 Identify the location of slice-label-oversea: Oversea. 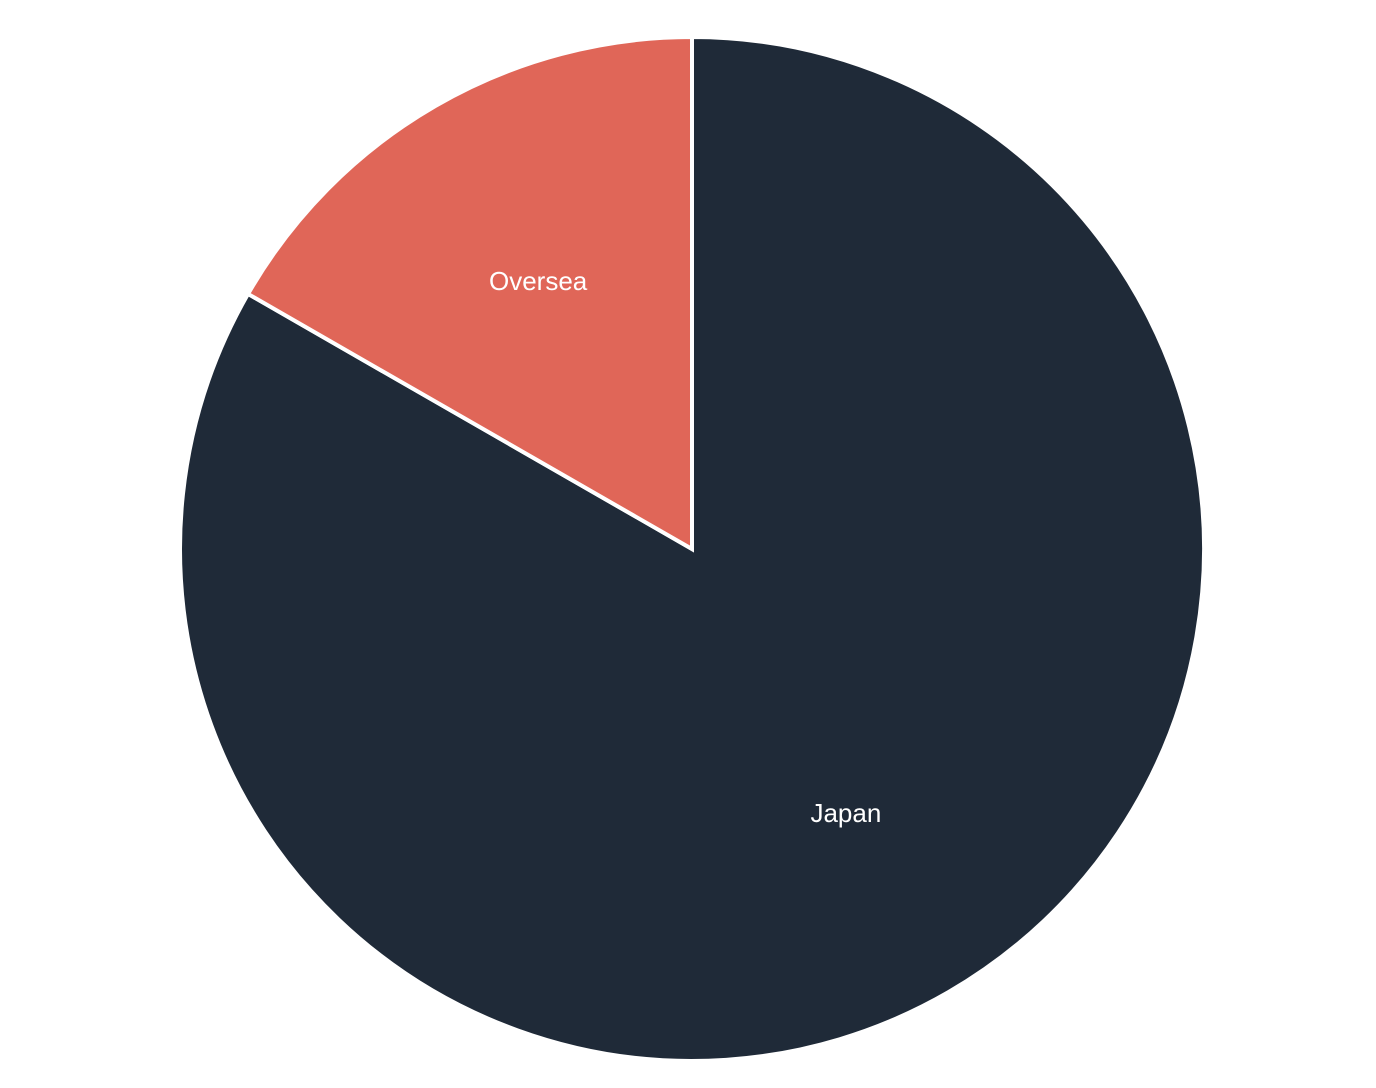
(538, 281).